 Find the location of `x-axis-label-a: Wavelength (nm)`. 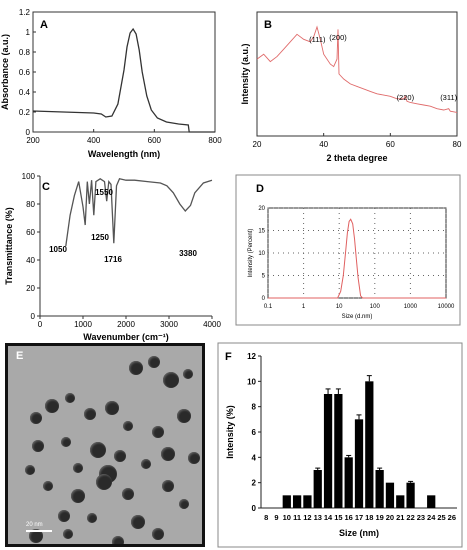

x-axis-label-a: Wavelength (nm) is located at coordinates (124, 154).